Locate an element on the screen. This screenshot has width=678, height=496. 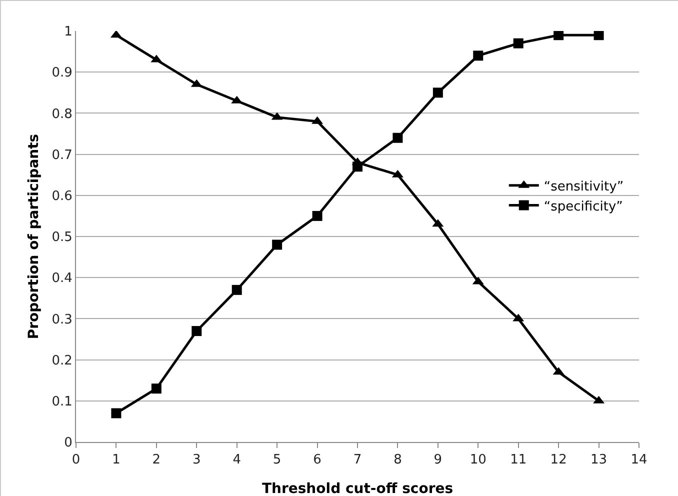
x-tick-label: 1 is located at coordinates (116, 460).